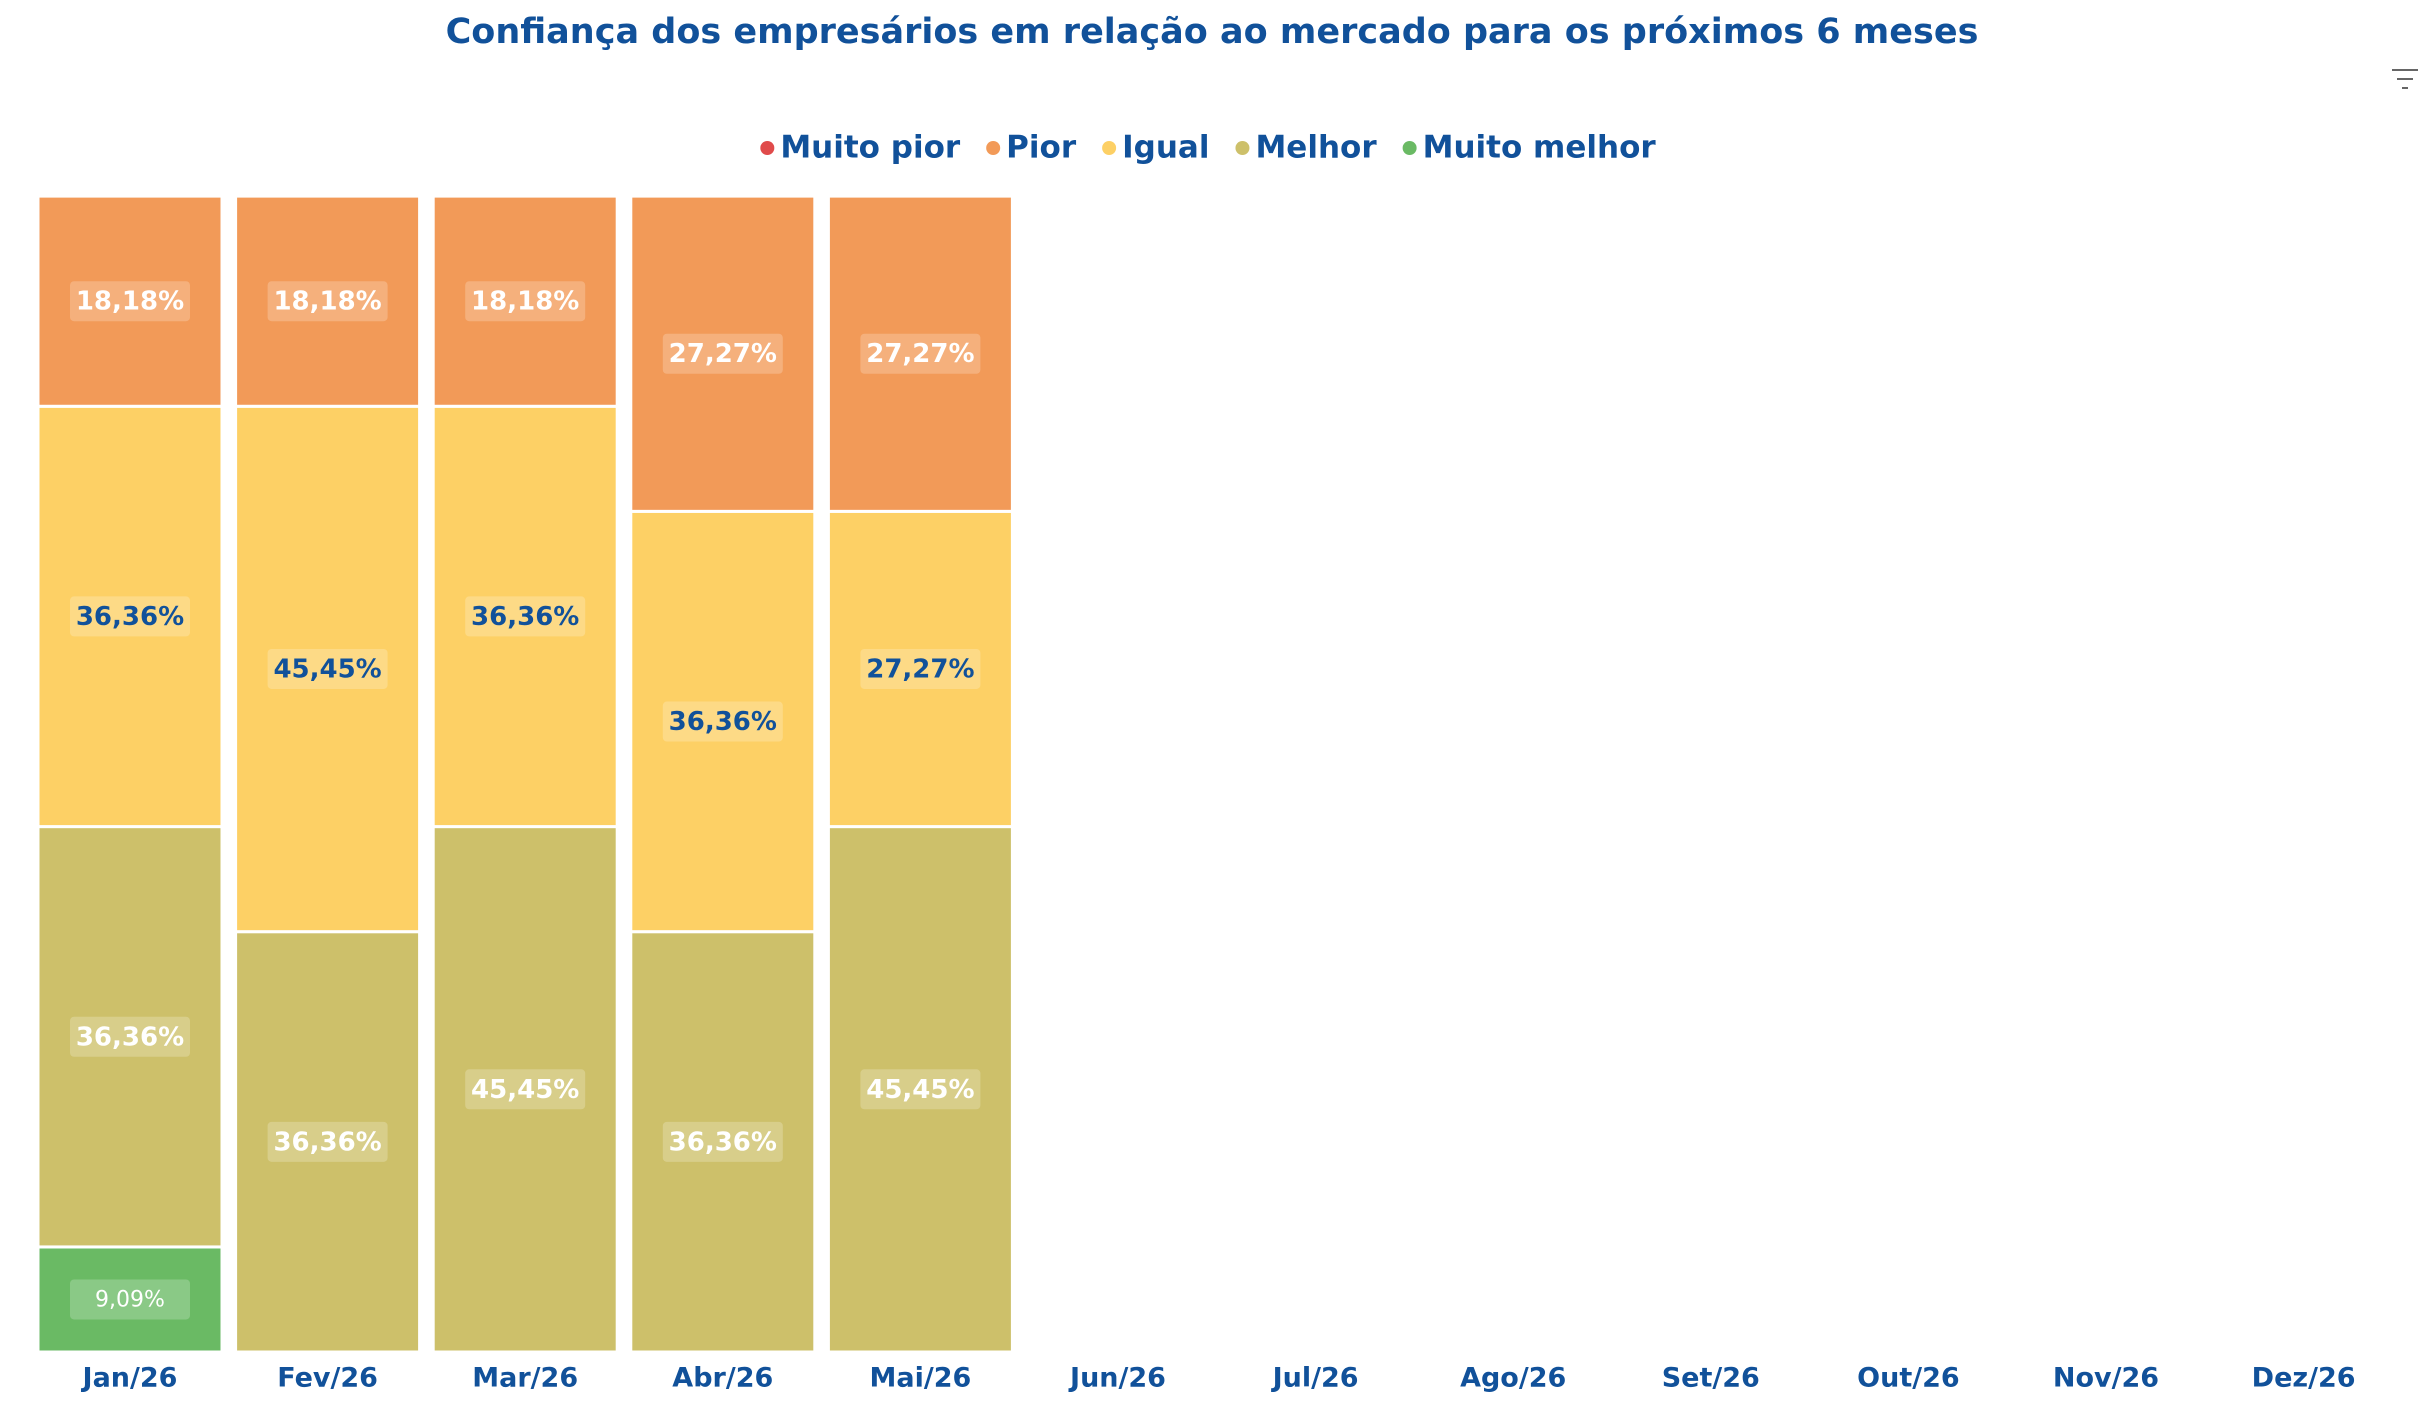 The height and width of the screenshot is (1406, 2424). What do you see at coordinates (1908, 1378) in the screenshot?
I see `x-tick-label: Out/26` at bounding box center [1908, 1378].